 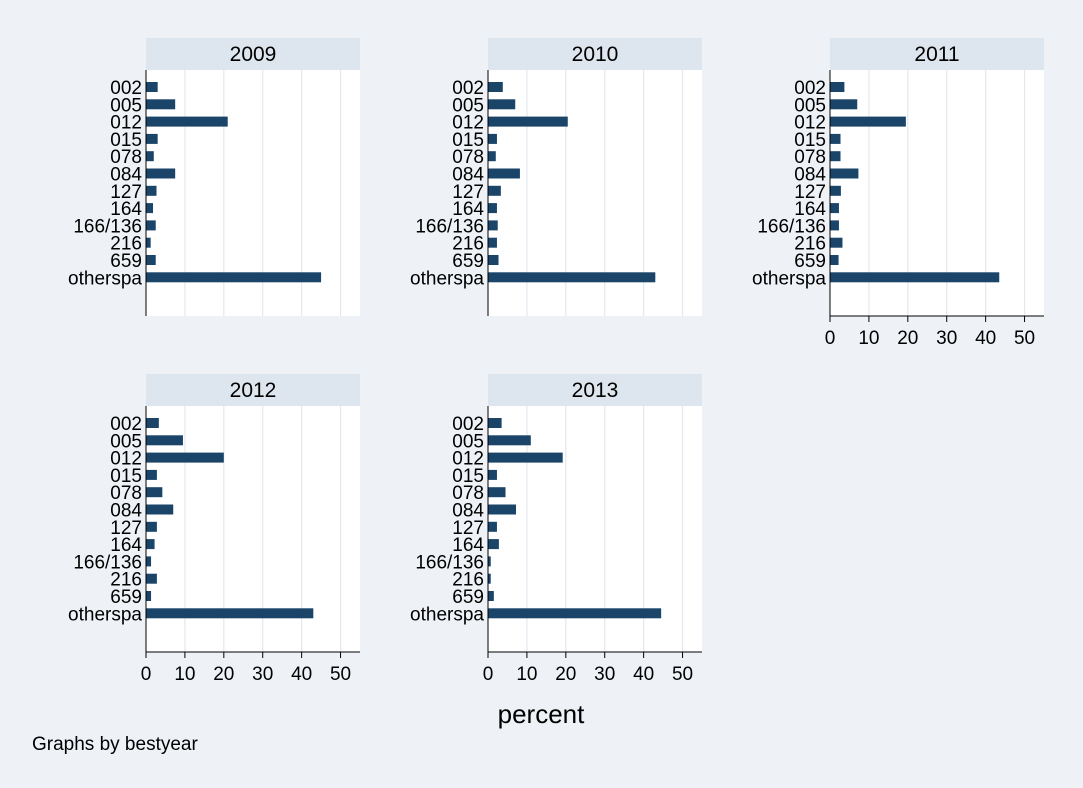 What do you see at coordinates (595, 54) in the screenshot?
I see `panel-title: 2010` at bounding box center [595, 54].